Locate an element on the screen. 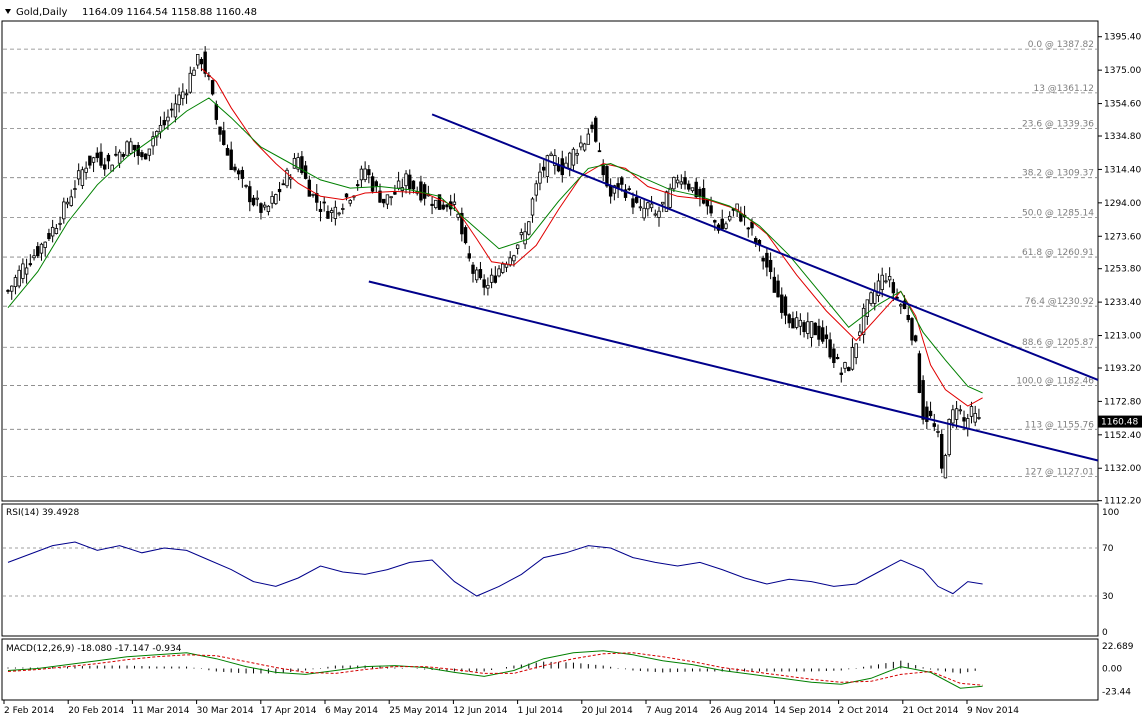 This screenshot has height=718, width=1142. price-tick-label: 1273.60 is located at coordinates (1122, 237).